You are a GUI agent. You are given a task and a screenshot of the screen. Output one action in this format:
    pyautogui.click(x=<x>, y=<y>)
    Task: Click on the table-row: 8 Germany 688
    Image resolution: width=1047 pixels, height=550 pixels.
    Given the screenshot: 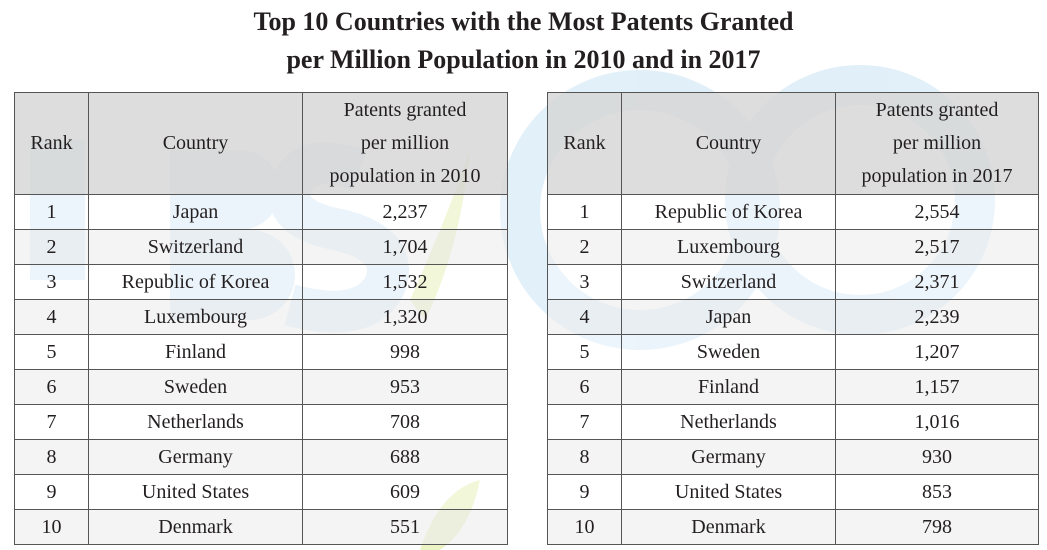 What is the action you would take?
    pyautogui.click(x=261, y=457)
    